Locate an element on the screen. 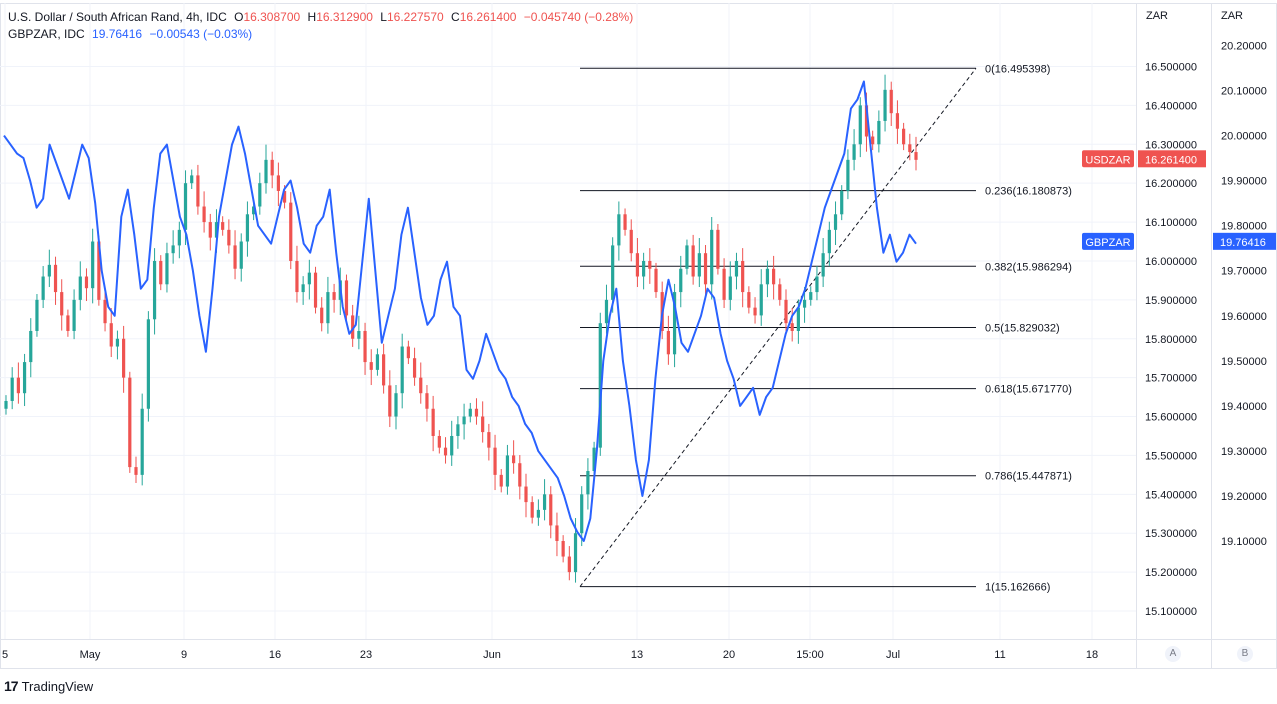 The width and height of the screenshot is (1277, 704). gbpzar-price-tag is located at coordinates (1244, 241).